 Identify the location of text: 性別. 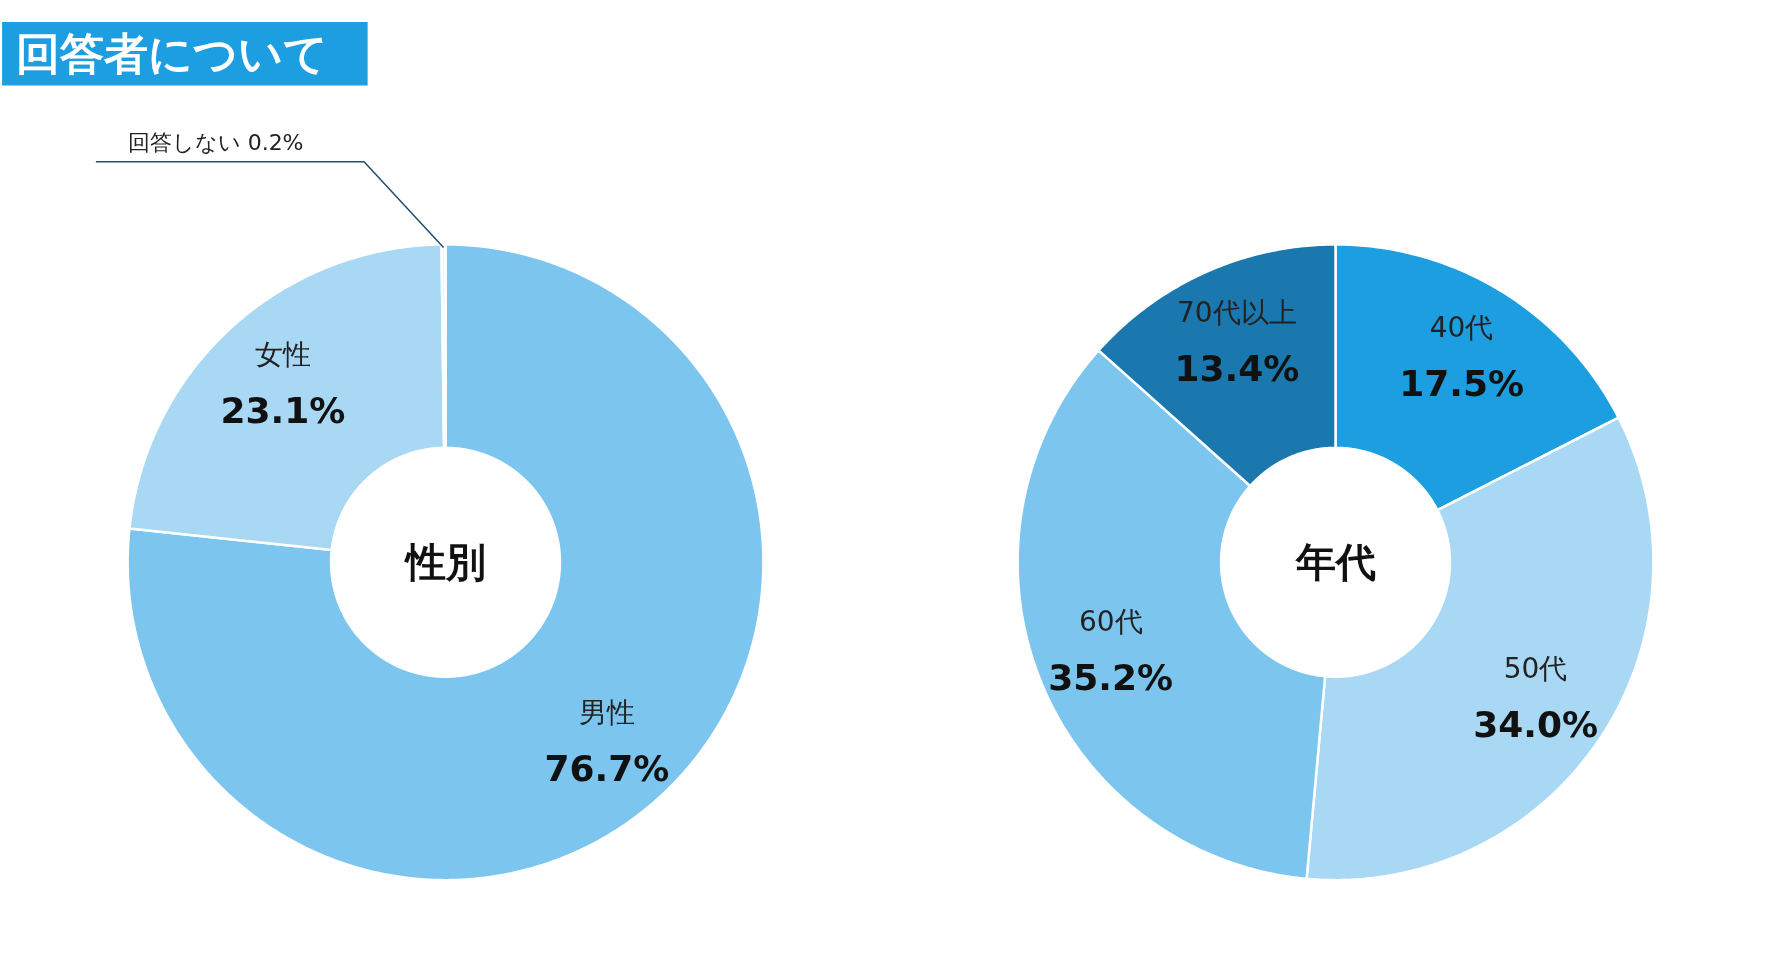
(444, 562).